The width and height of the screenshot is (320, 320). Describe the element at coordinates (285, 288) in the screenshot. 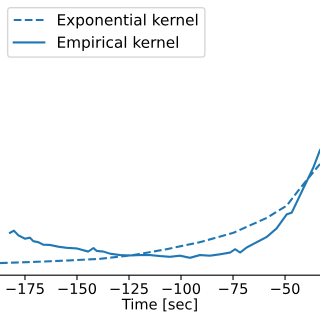

I see `x-tick-label: −50` at that location.